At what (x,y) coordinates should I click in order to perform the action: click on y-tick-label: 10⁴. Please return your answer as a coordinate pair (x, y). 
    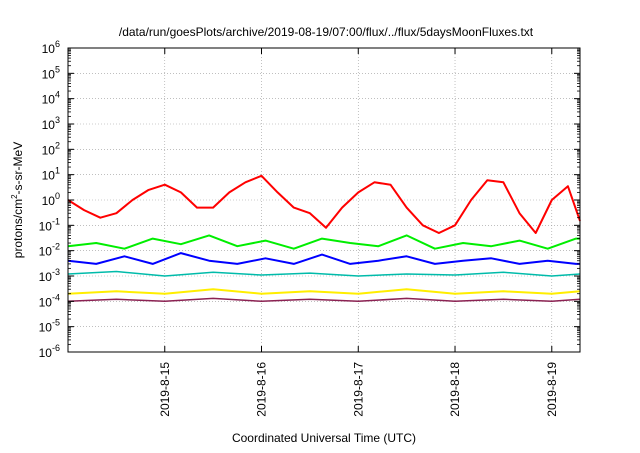
    Looking at the image, I should click on (51, 98).